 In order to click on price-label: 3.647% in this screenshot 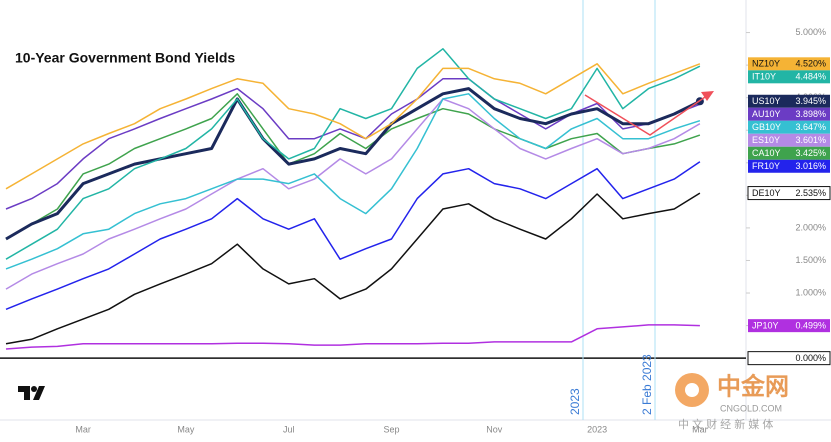, I will do `click(810, 127)`.